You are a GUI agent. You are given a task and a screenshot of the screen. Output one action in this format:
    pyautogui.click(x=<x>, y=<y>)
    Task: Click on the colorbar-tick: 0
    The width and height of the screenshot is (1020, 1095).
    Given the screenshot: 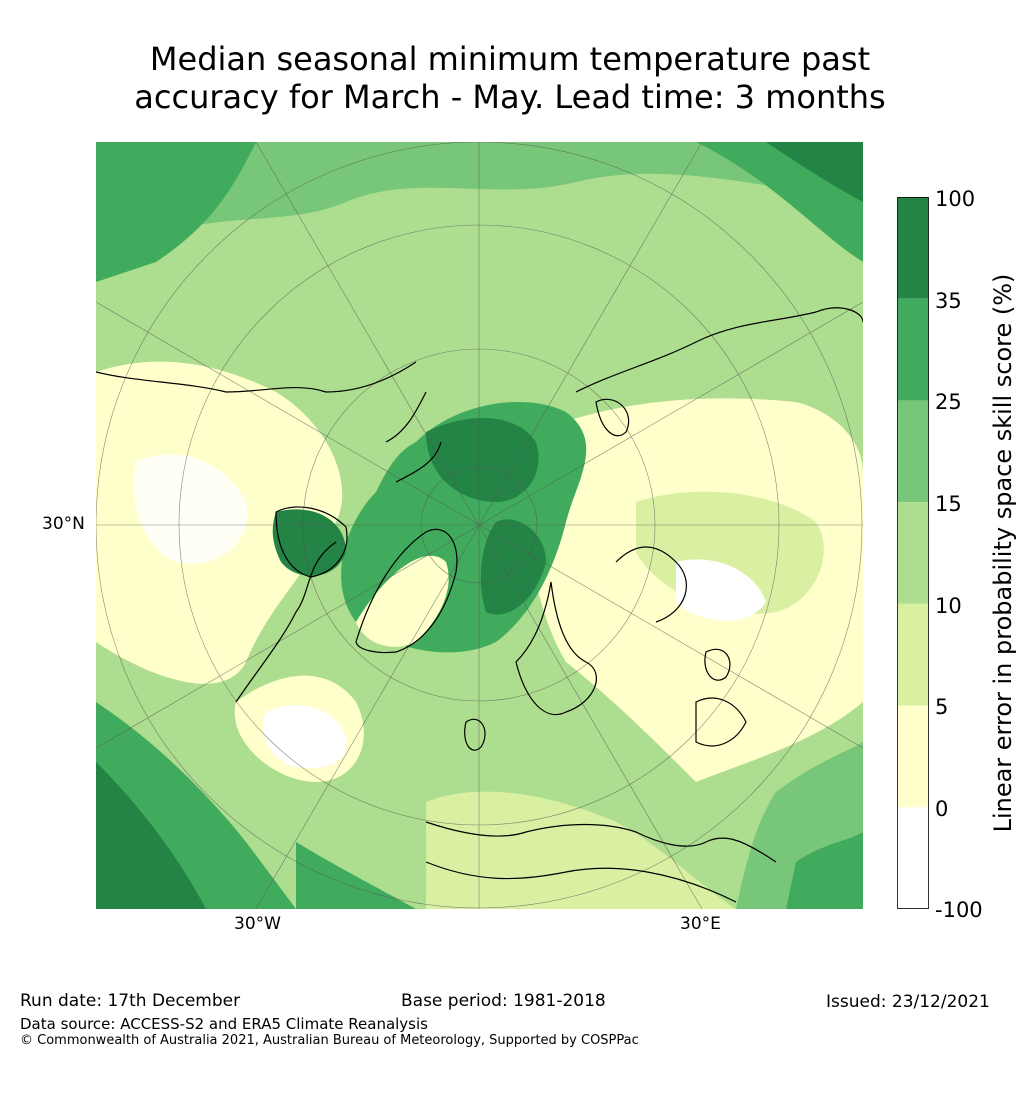 What is the action you would take?
    pyautogui.click(x=942, y=809)
    